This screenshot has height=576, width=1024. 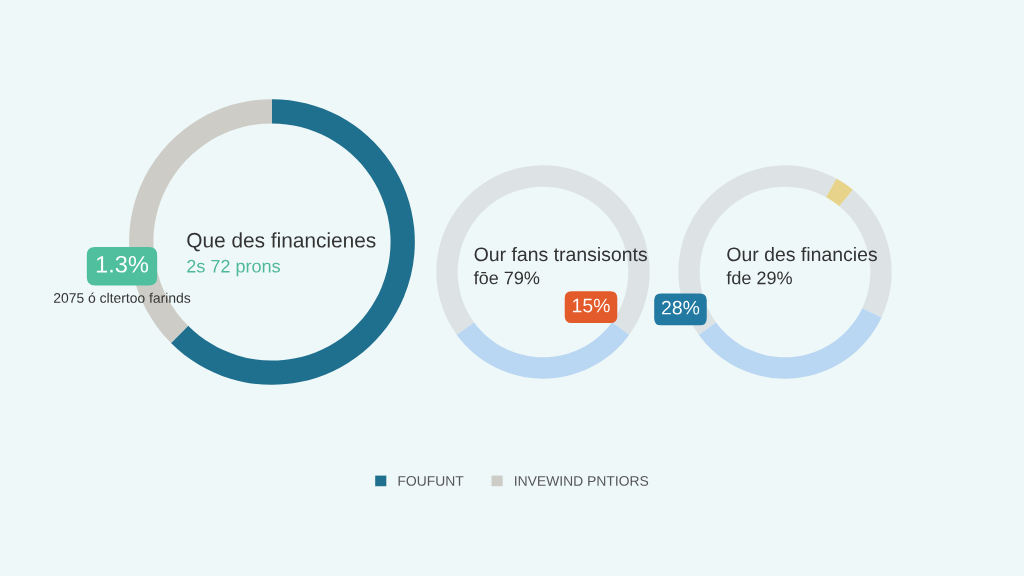 What do you see at coordinates (281, 242) in the screenshot?
I see `text: Que des financienes` at bounding box center [281, 242].